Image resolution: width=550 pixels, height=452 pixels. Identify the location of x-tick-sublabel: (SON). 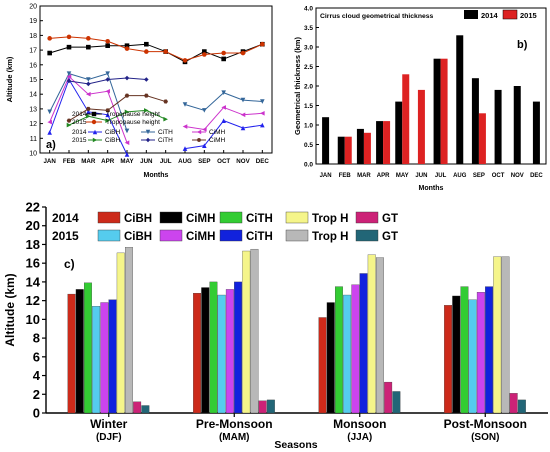
(485, 437).